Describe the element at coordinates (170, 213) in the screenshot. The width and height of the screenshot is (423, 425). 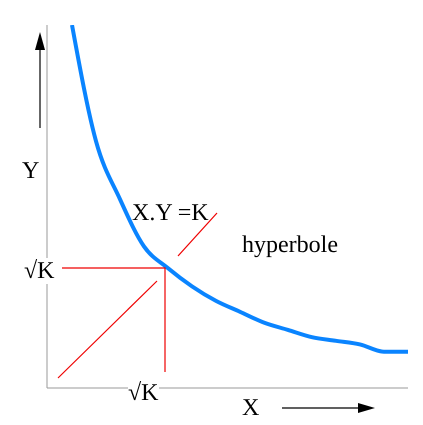
I see `annotation: X.Y =K` at that location.